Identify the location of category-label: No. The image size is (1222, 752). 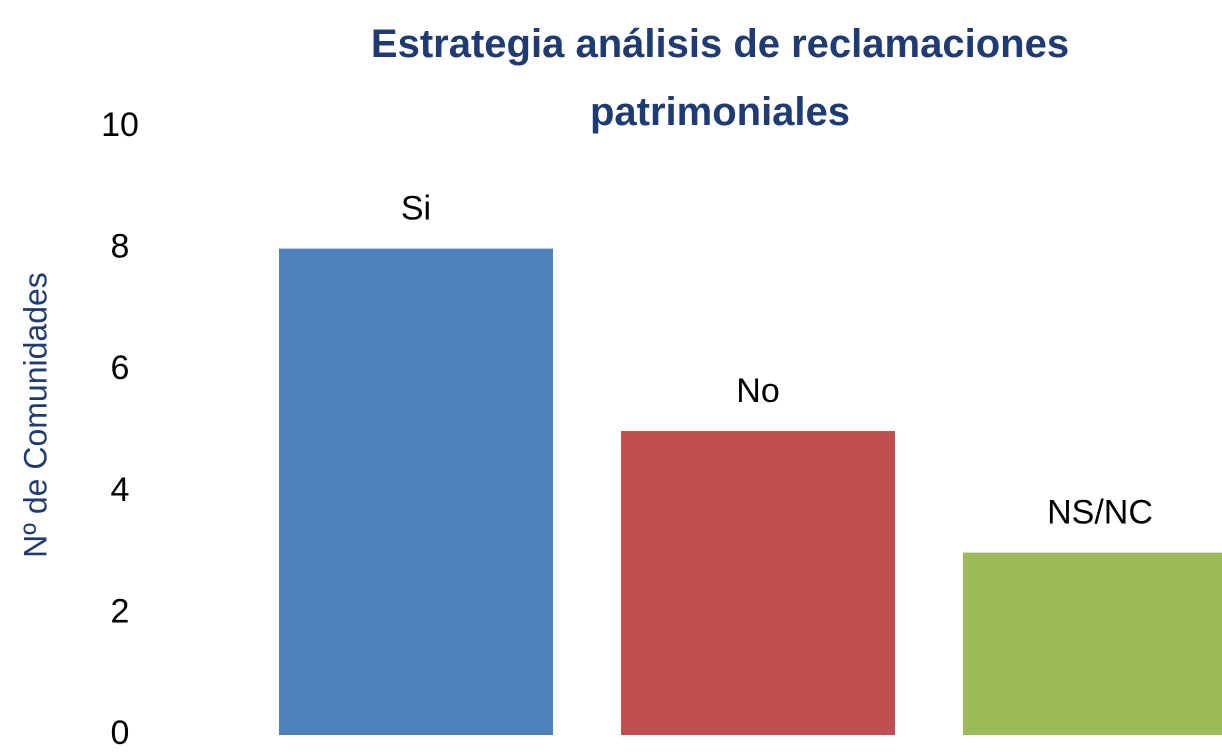
(757, 391).